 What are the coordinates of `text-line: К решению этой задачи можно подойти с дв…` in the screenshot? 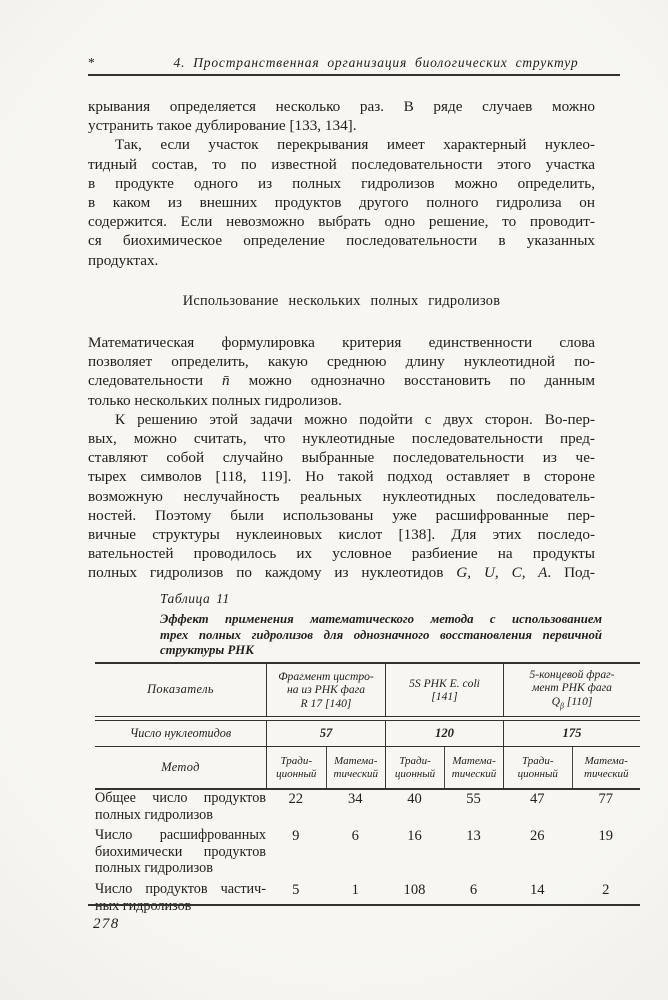 It's located at (355, 419).